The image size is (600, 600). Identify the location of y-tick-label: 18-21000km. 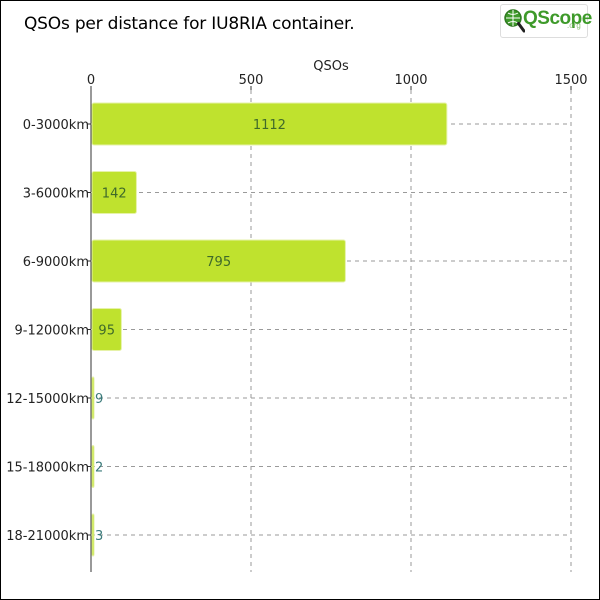
(47, 536).